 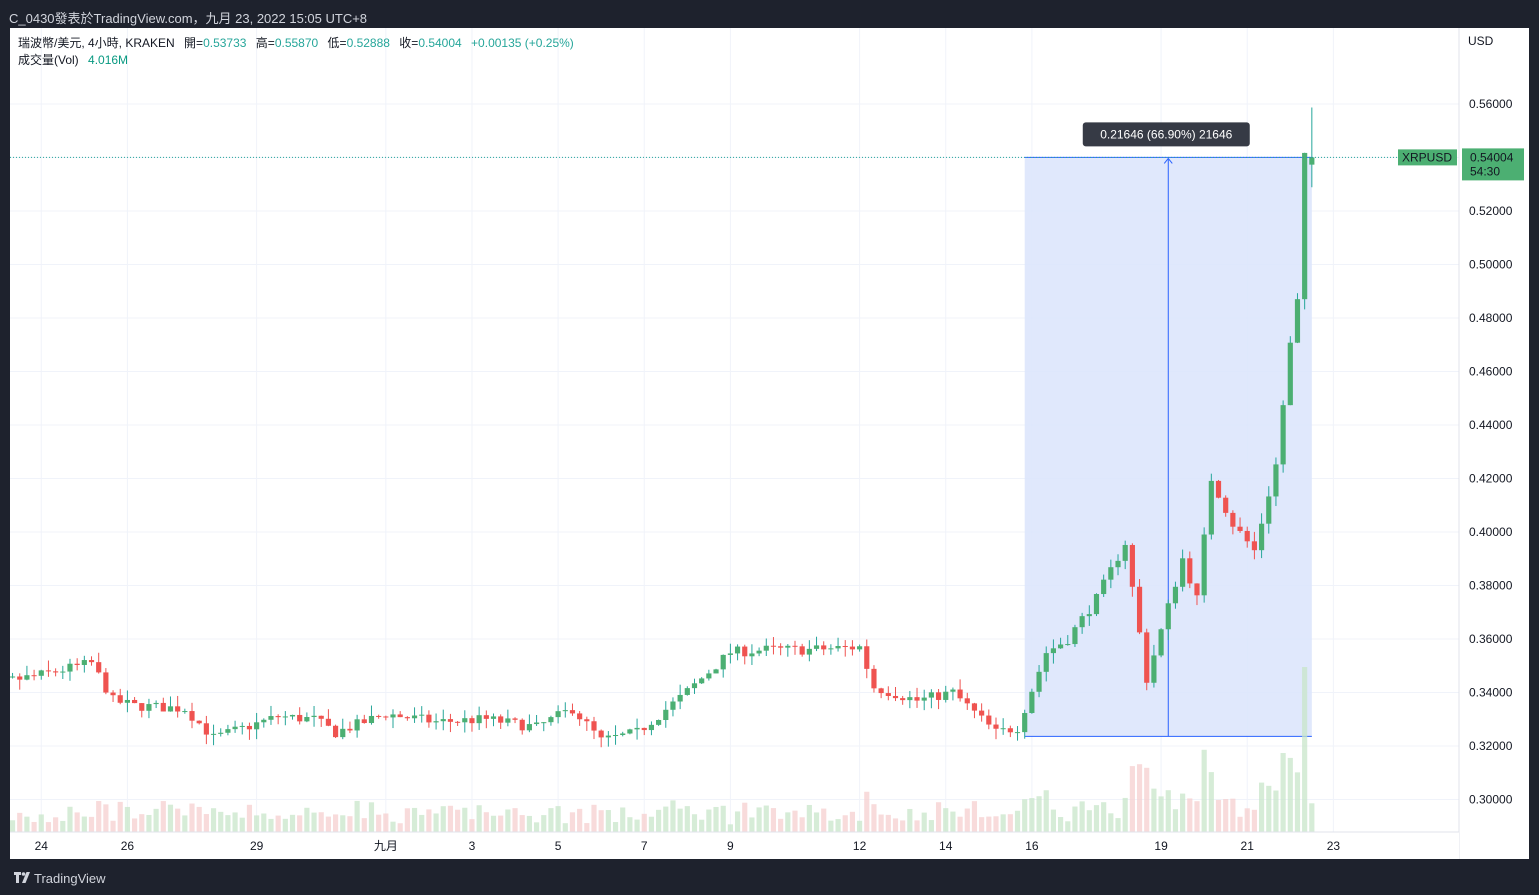 What do you see at coordinates (1491, 746) in the screenshot?
I see `price-tick-label: 0.32000` at bounding box center [1491, 746].